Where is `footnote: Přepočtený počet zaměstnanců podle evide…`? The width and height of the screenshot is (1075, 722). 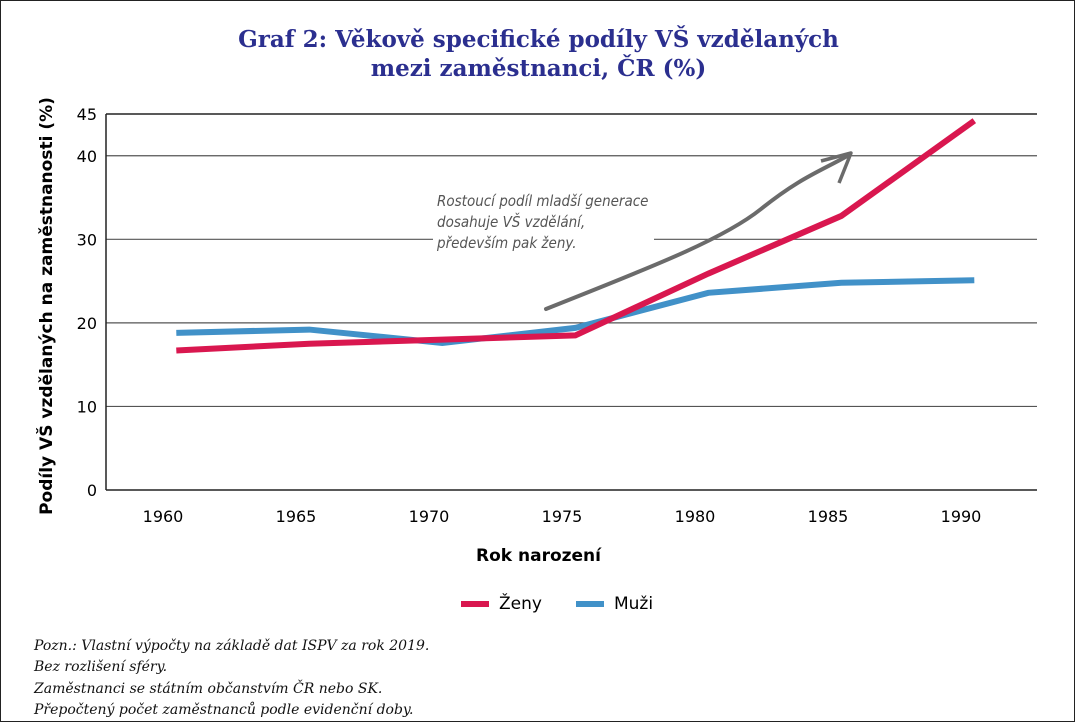 footnote: Přepočtený počet zaměstnanců podle evide… is located at coordinates (224, 710).